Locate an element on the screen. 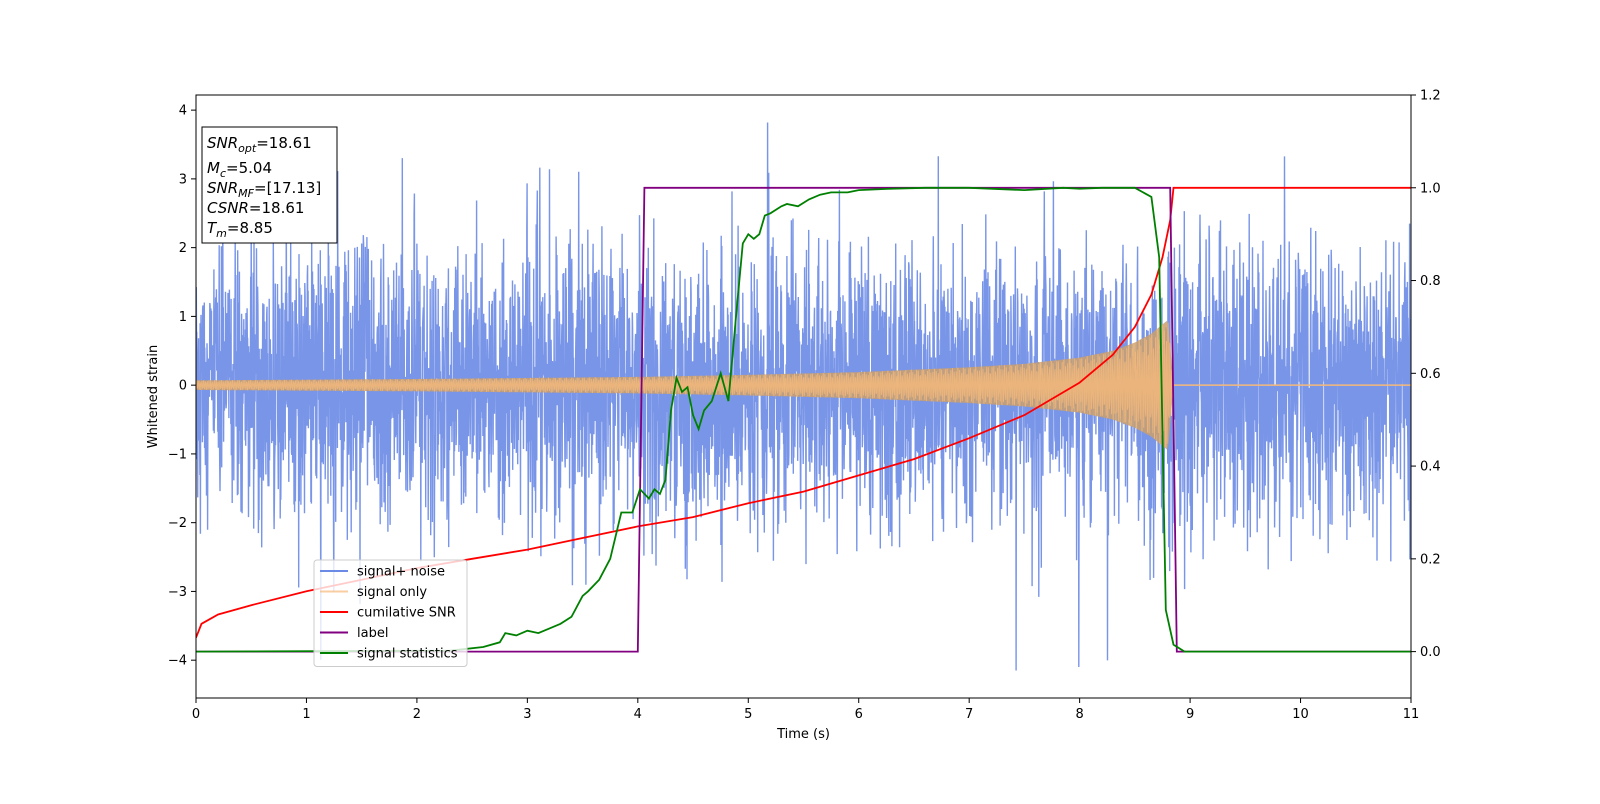 The width and height of the screenshot is (1600, 804). legend-label: label is located at coordinates (372, 633).